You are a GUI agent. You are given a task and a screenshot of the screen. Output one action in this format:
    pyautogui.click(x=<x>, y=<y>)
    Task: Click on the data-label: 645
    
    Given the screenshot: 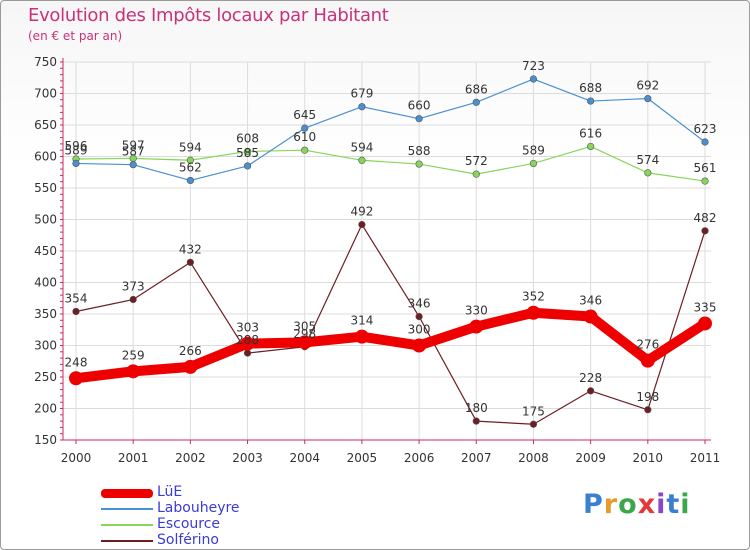 What is the action you would take?
    pyautogui.click(x=304, y=115)
    